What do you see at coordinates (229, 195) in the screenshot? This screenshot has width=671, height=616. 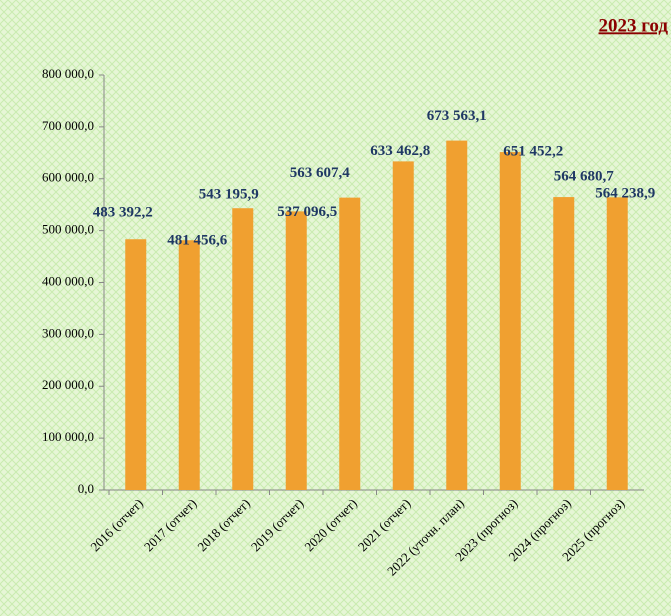 I see `data-label: 543 195,9` at bounding box center [229, 195].